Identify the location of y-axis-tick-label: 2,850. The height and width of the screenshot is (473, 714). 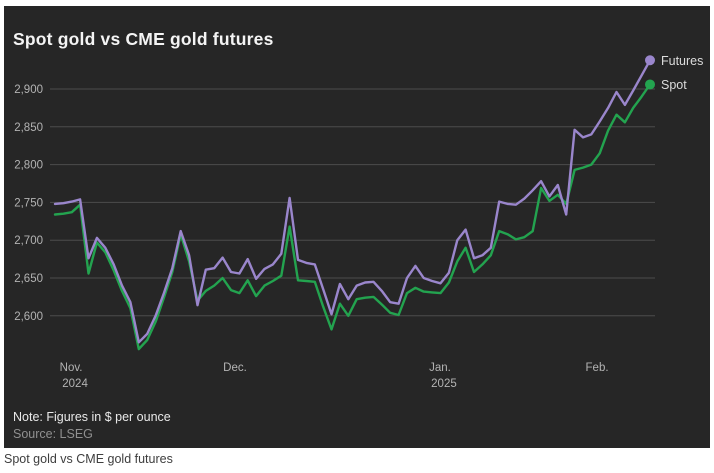
(28, 128).